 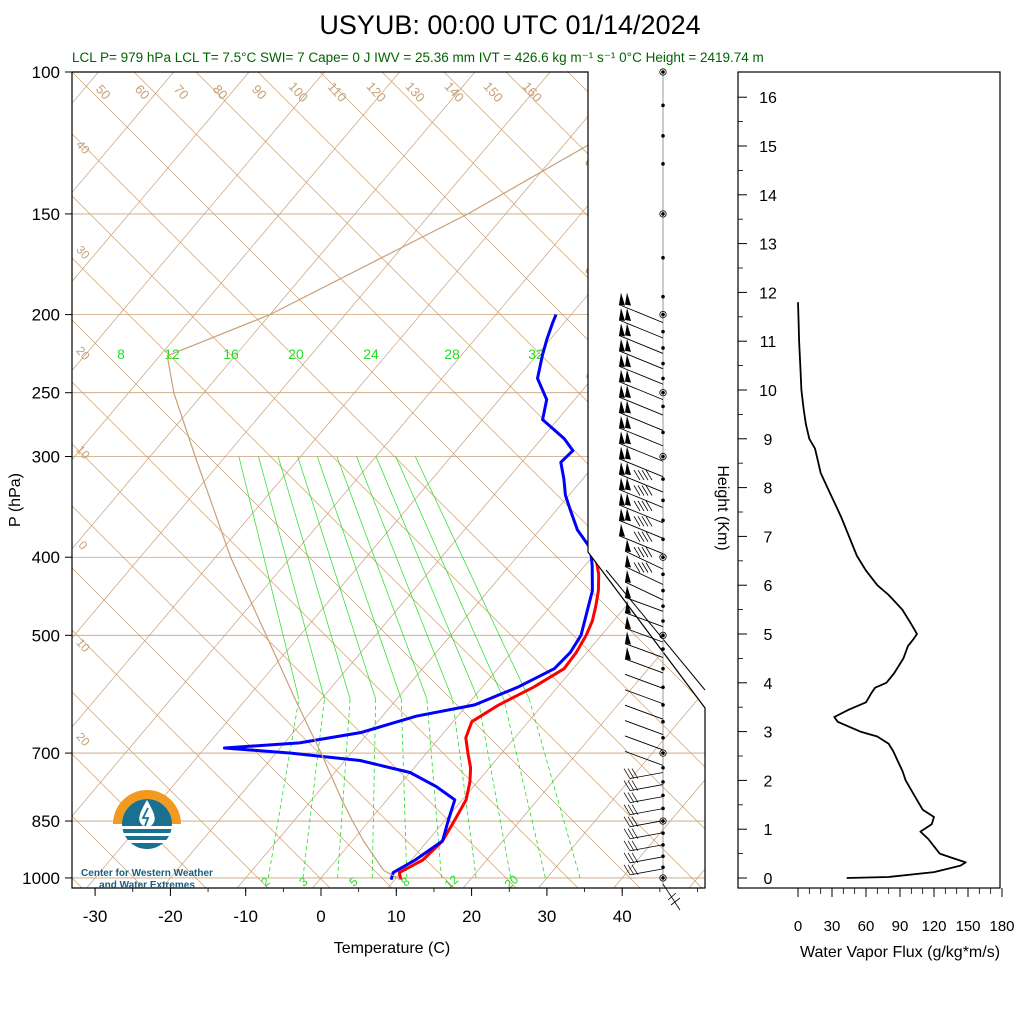 What do you see at coordinates (46, 457) in the screenshot?
I see `y-tick-label: 300` at bounding box center [46, 457].